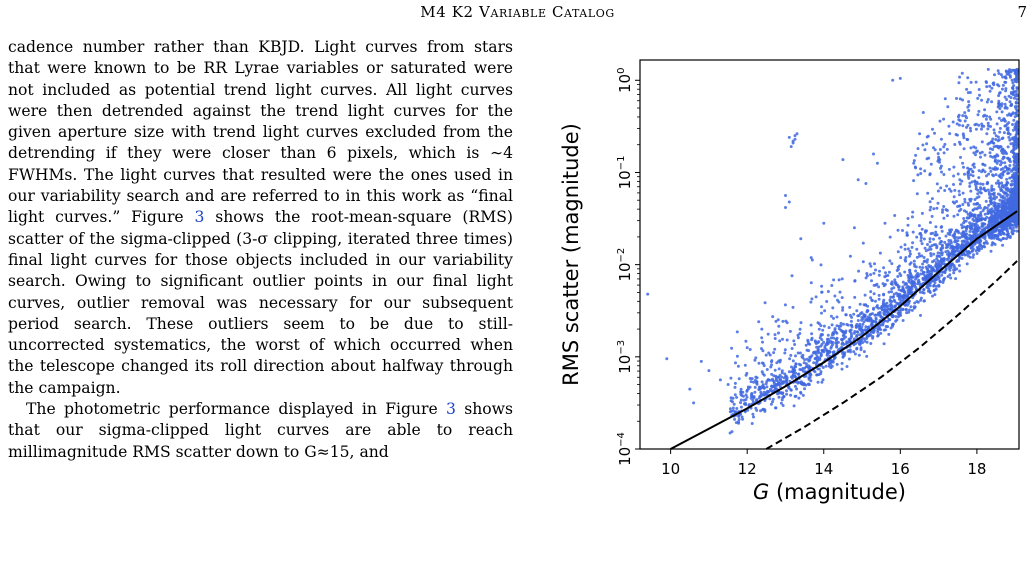  What do you see at coordinates (628, 267) in the screenshot?
I see `y-axis-ticks: 10−4 10−3 10−2 10−1 100` at bounding box center [628, 267].